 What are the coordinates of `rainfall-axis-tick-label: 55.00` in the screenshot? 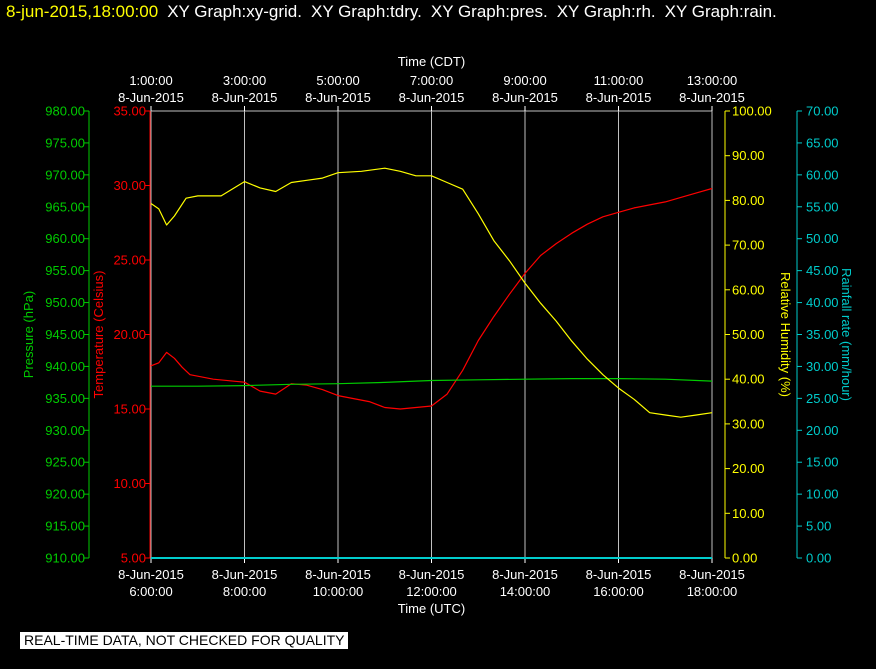 It's located at (822, 206).